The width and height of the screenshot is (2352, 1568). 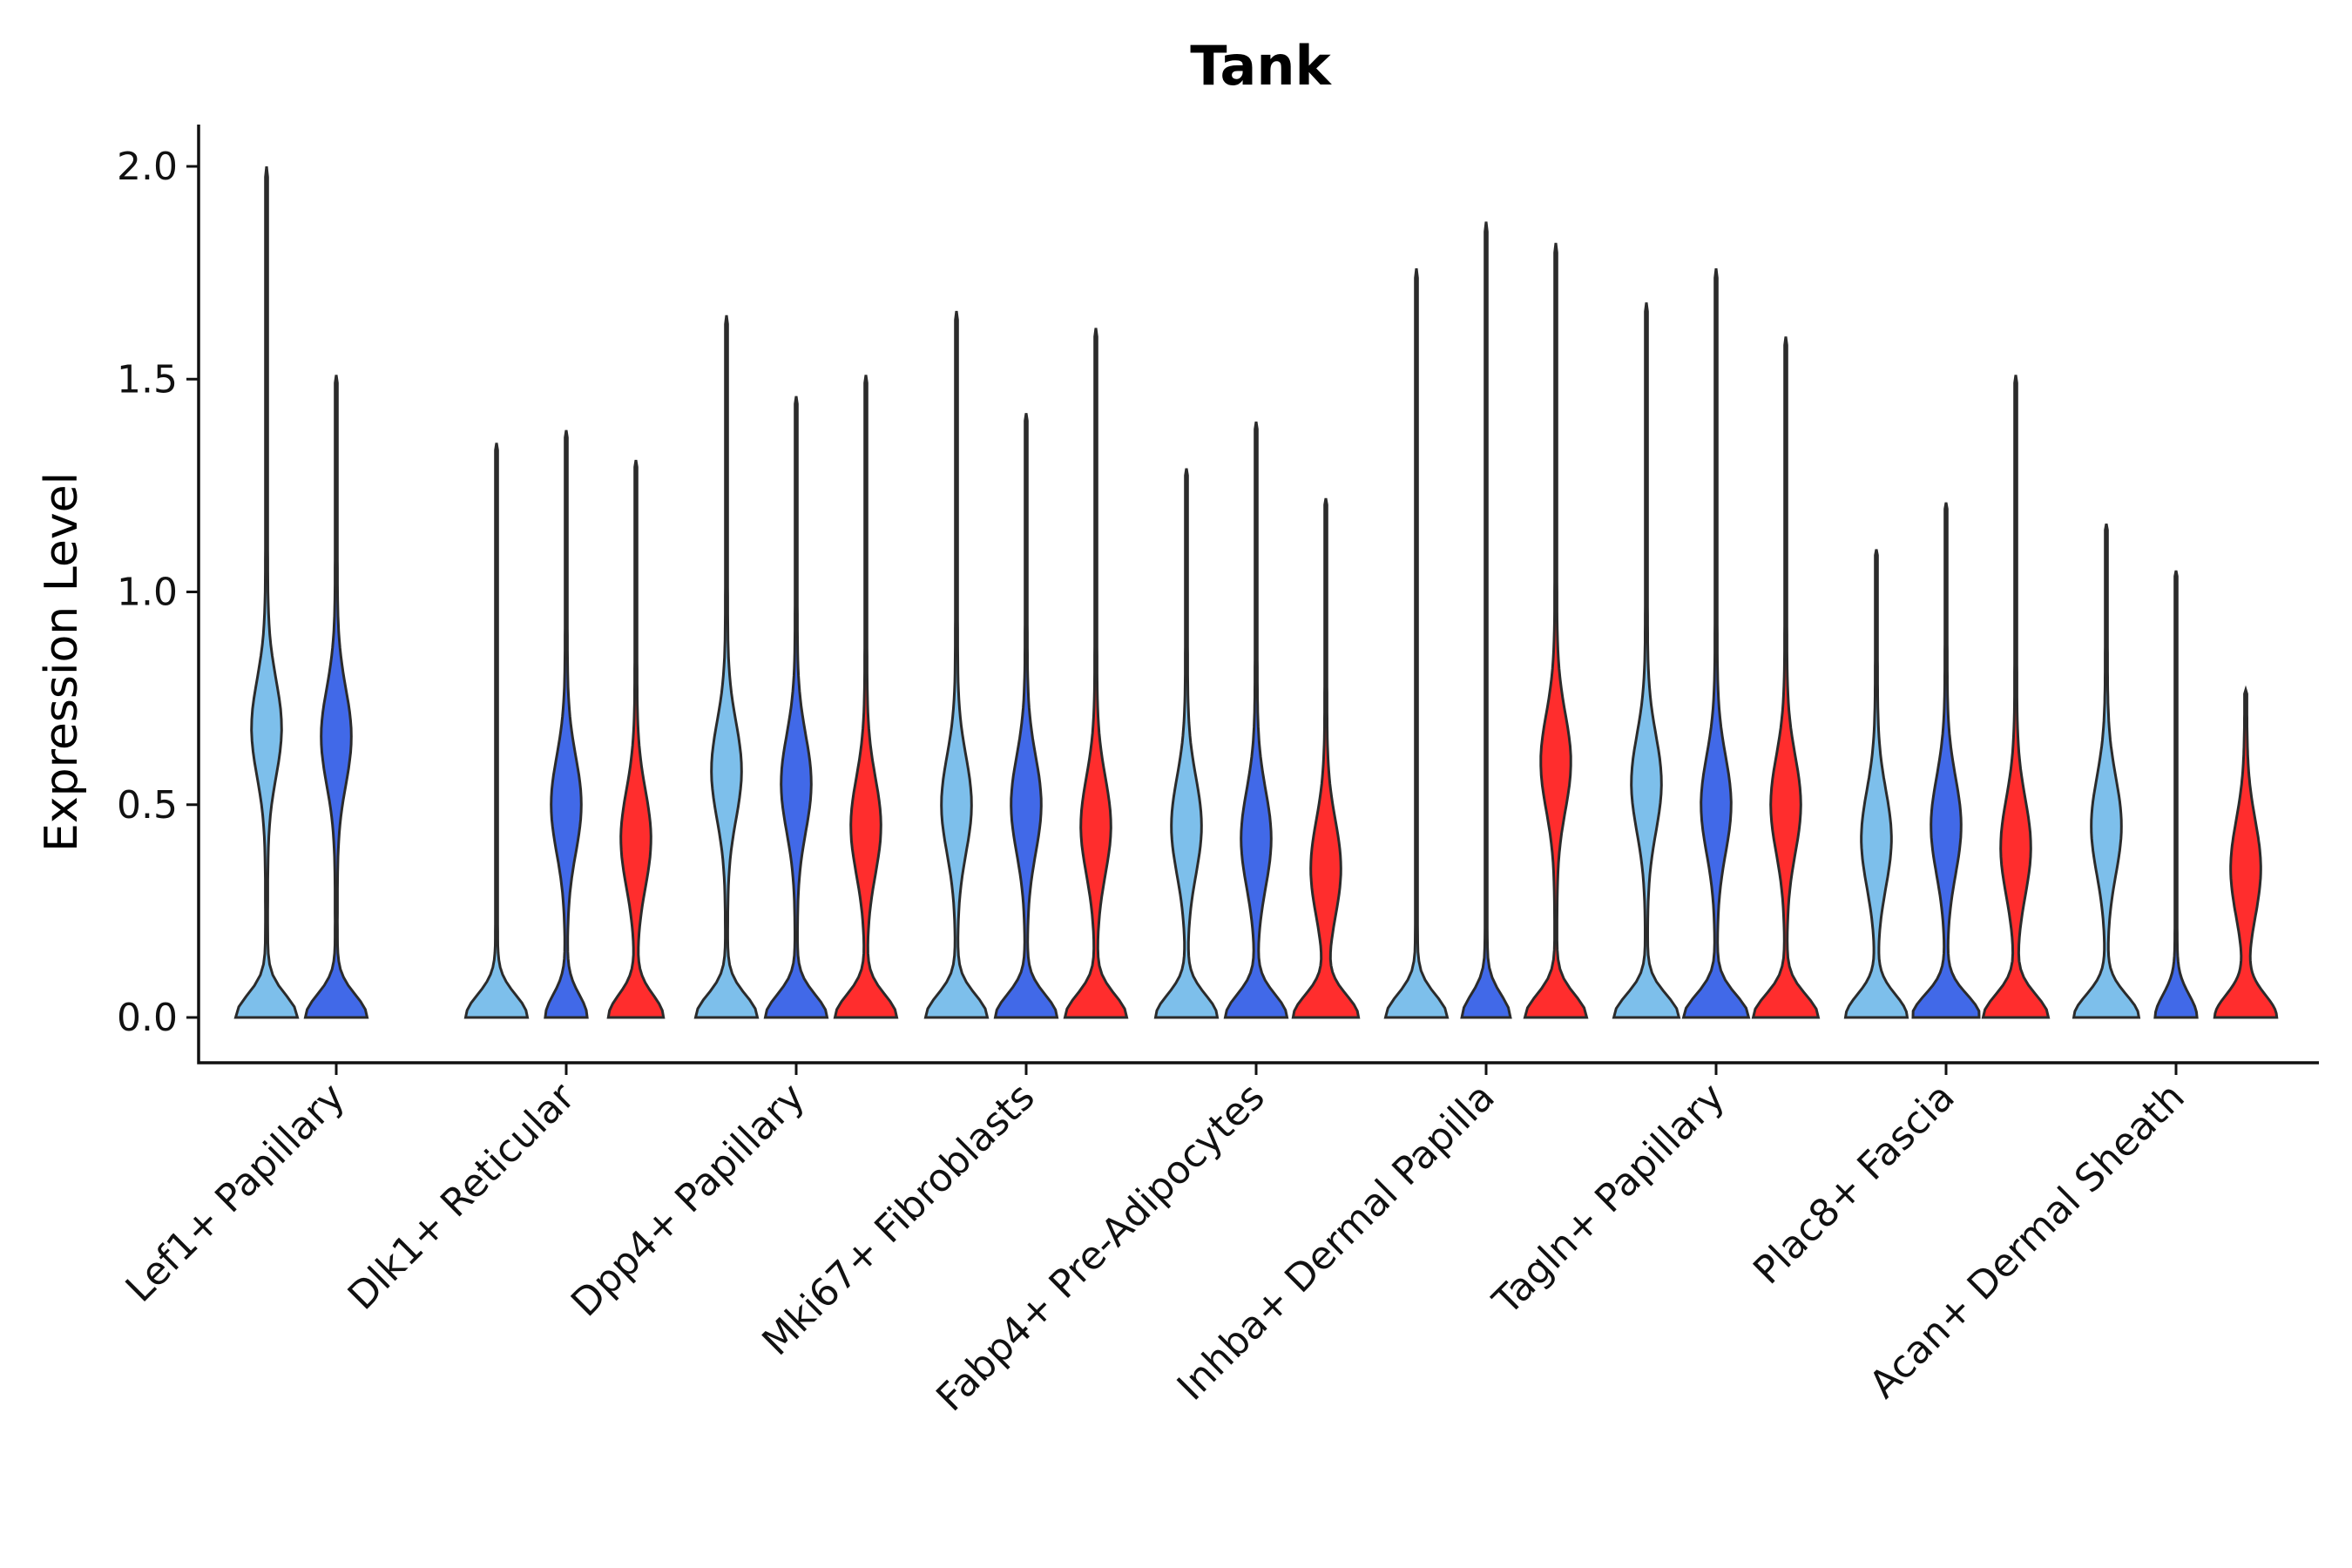 What do you see at coordinates (236, 1193) in the screenshot?
I see `x-tick-label: Lef1+ Papillary` at bounding box center [236, 1193].